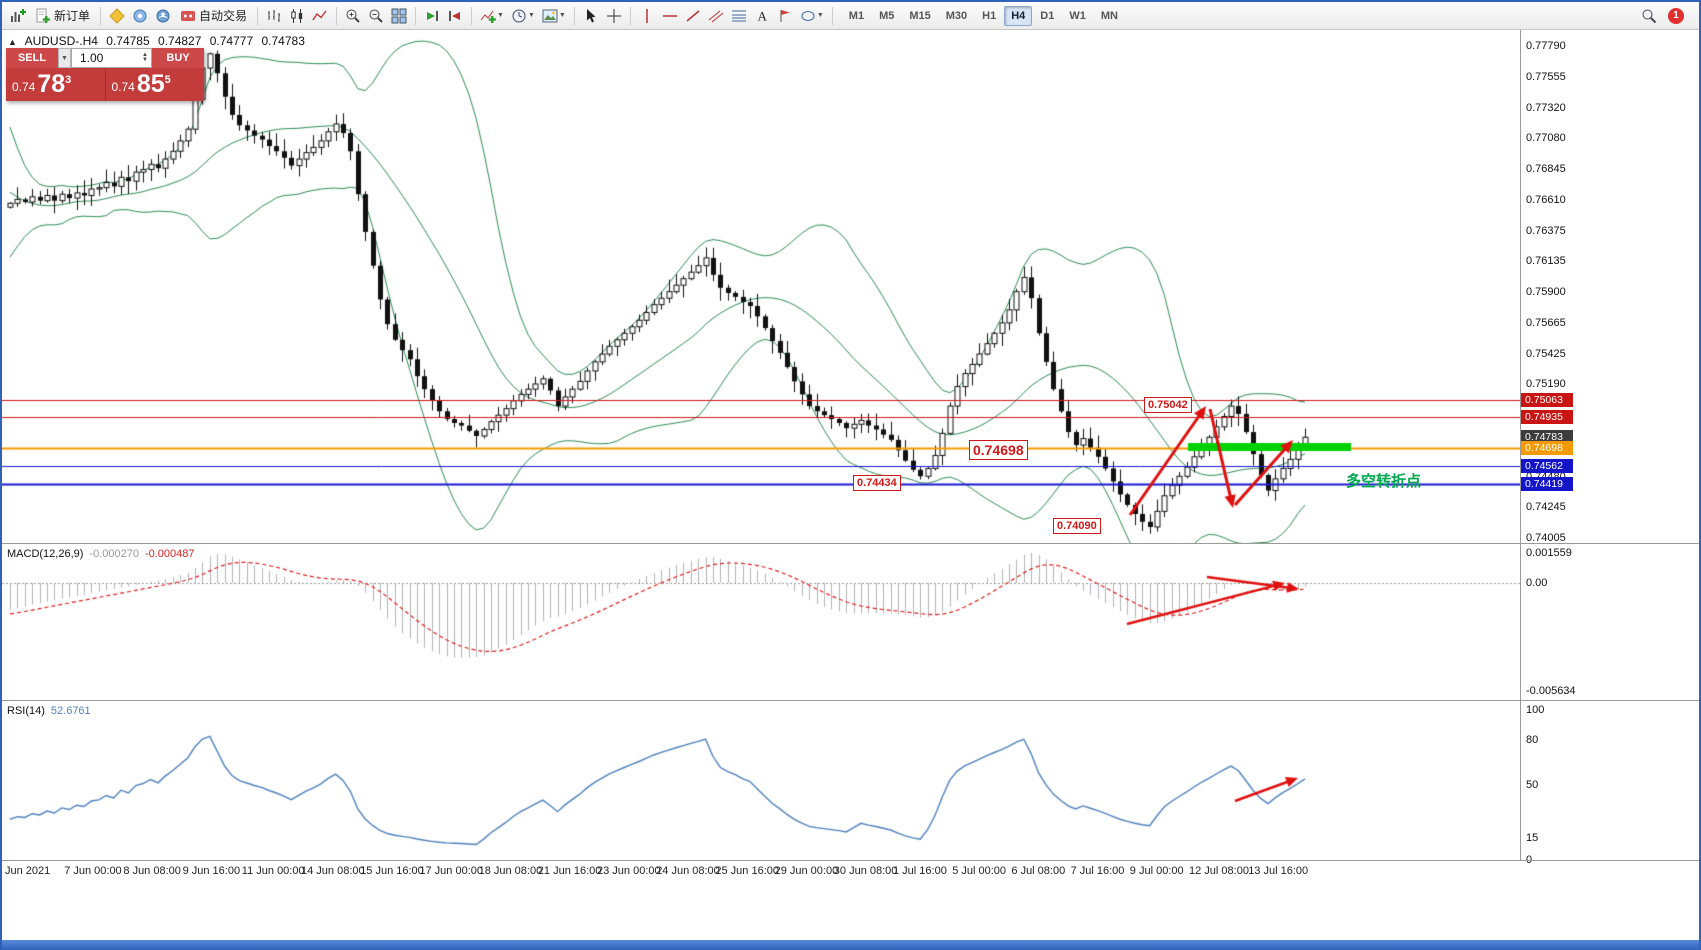 The height and width of the screenshot is (950, 1701). Describe the element at coordinates (392, 871) in the screenshot. I see `date-axis-label: 15 Jun 16:00` at that location.